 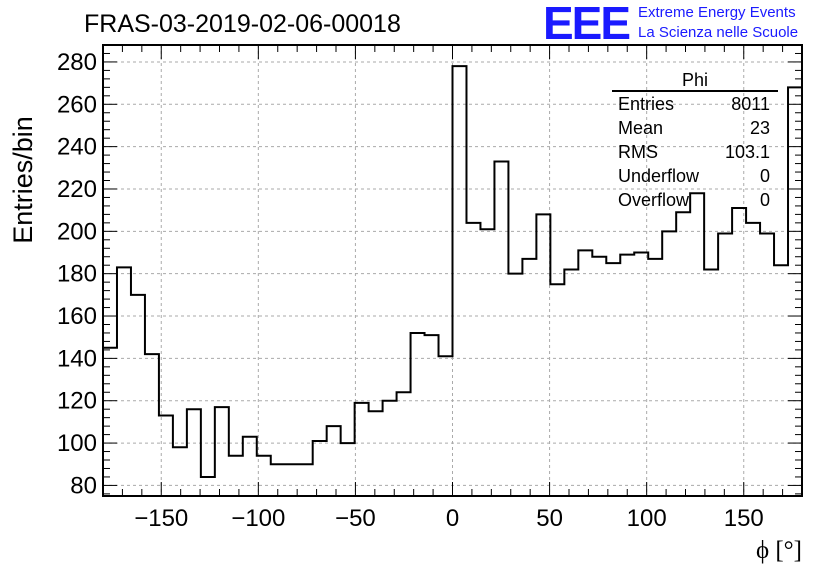 What do you see at coordinates (695, 81) in the screenshot?
I see `stats-title: Phi` at bounding box center [695, 81].